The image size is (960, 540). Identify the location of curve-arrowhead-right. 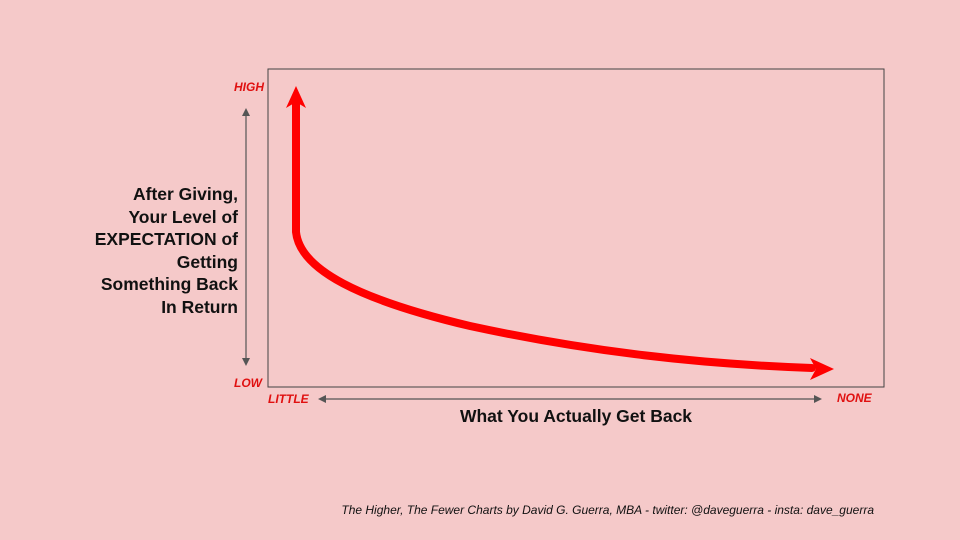
(822, 369).